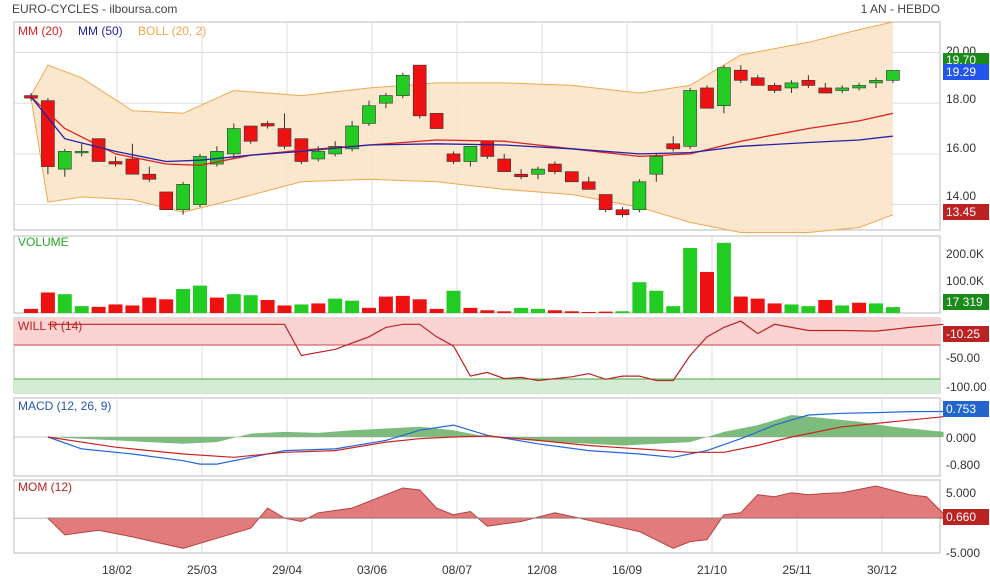 This screenshot has width=990, height=580. What do you see at coordinates (462, 277) in the screenshot?
I see `volume-bars` at bounding box center [462, 277].